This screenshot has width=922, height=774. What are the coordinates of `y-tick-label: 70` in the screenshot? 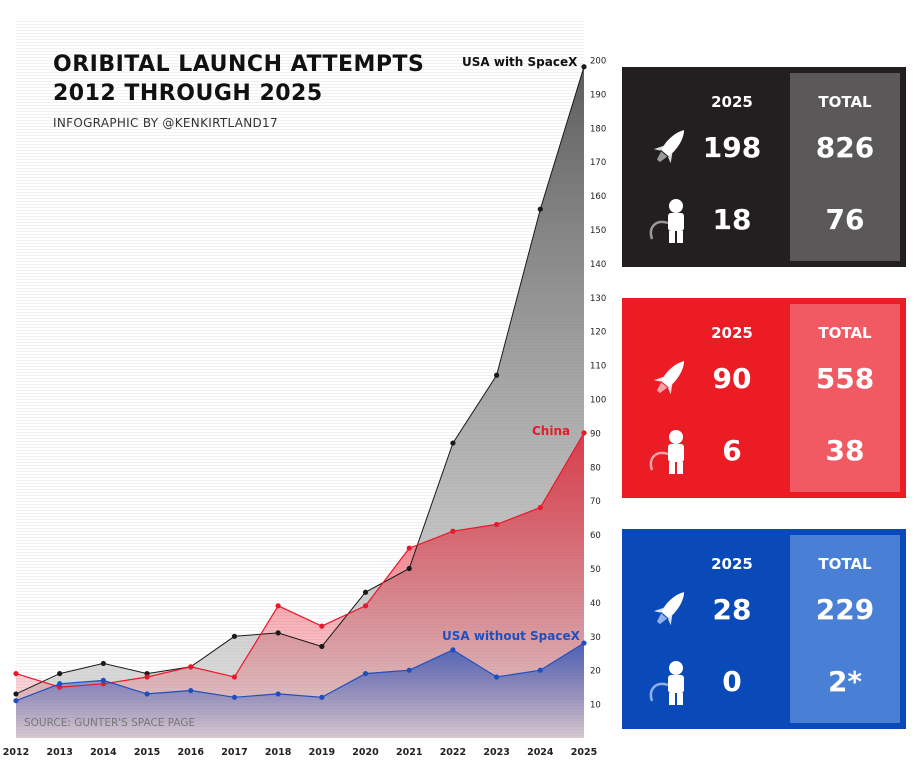 It's located at (595, 502).